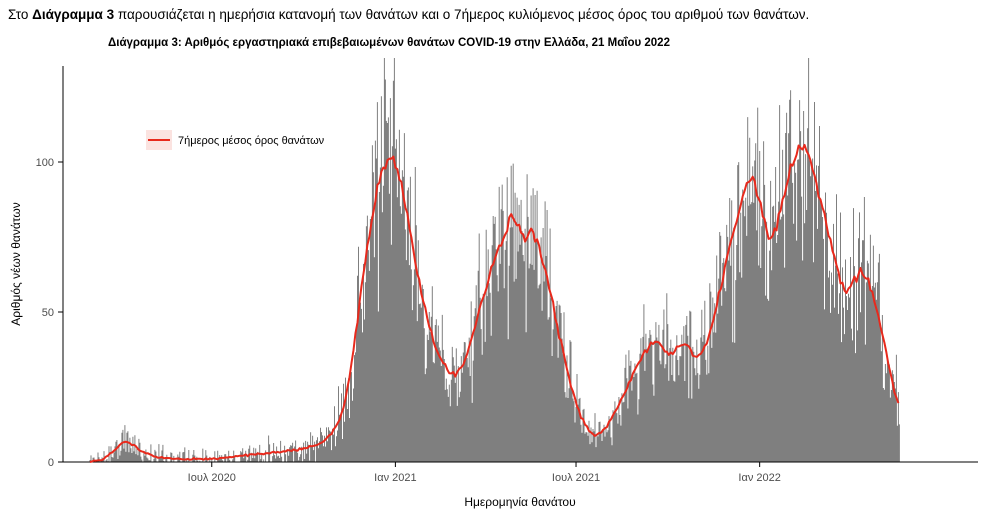 The height and width of the screenshot is (526, 994). I want to click on x-tick-label: Ιαν 2022, so click(759, 478).